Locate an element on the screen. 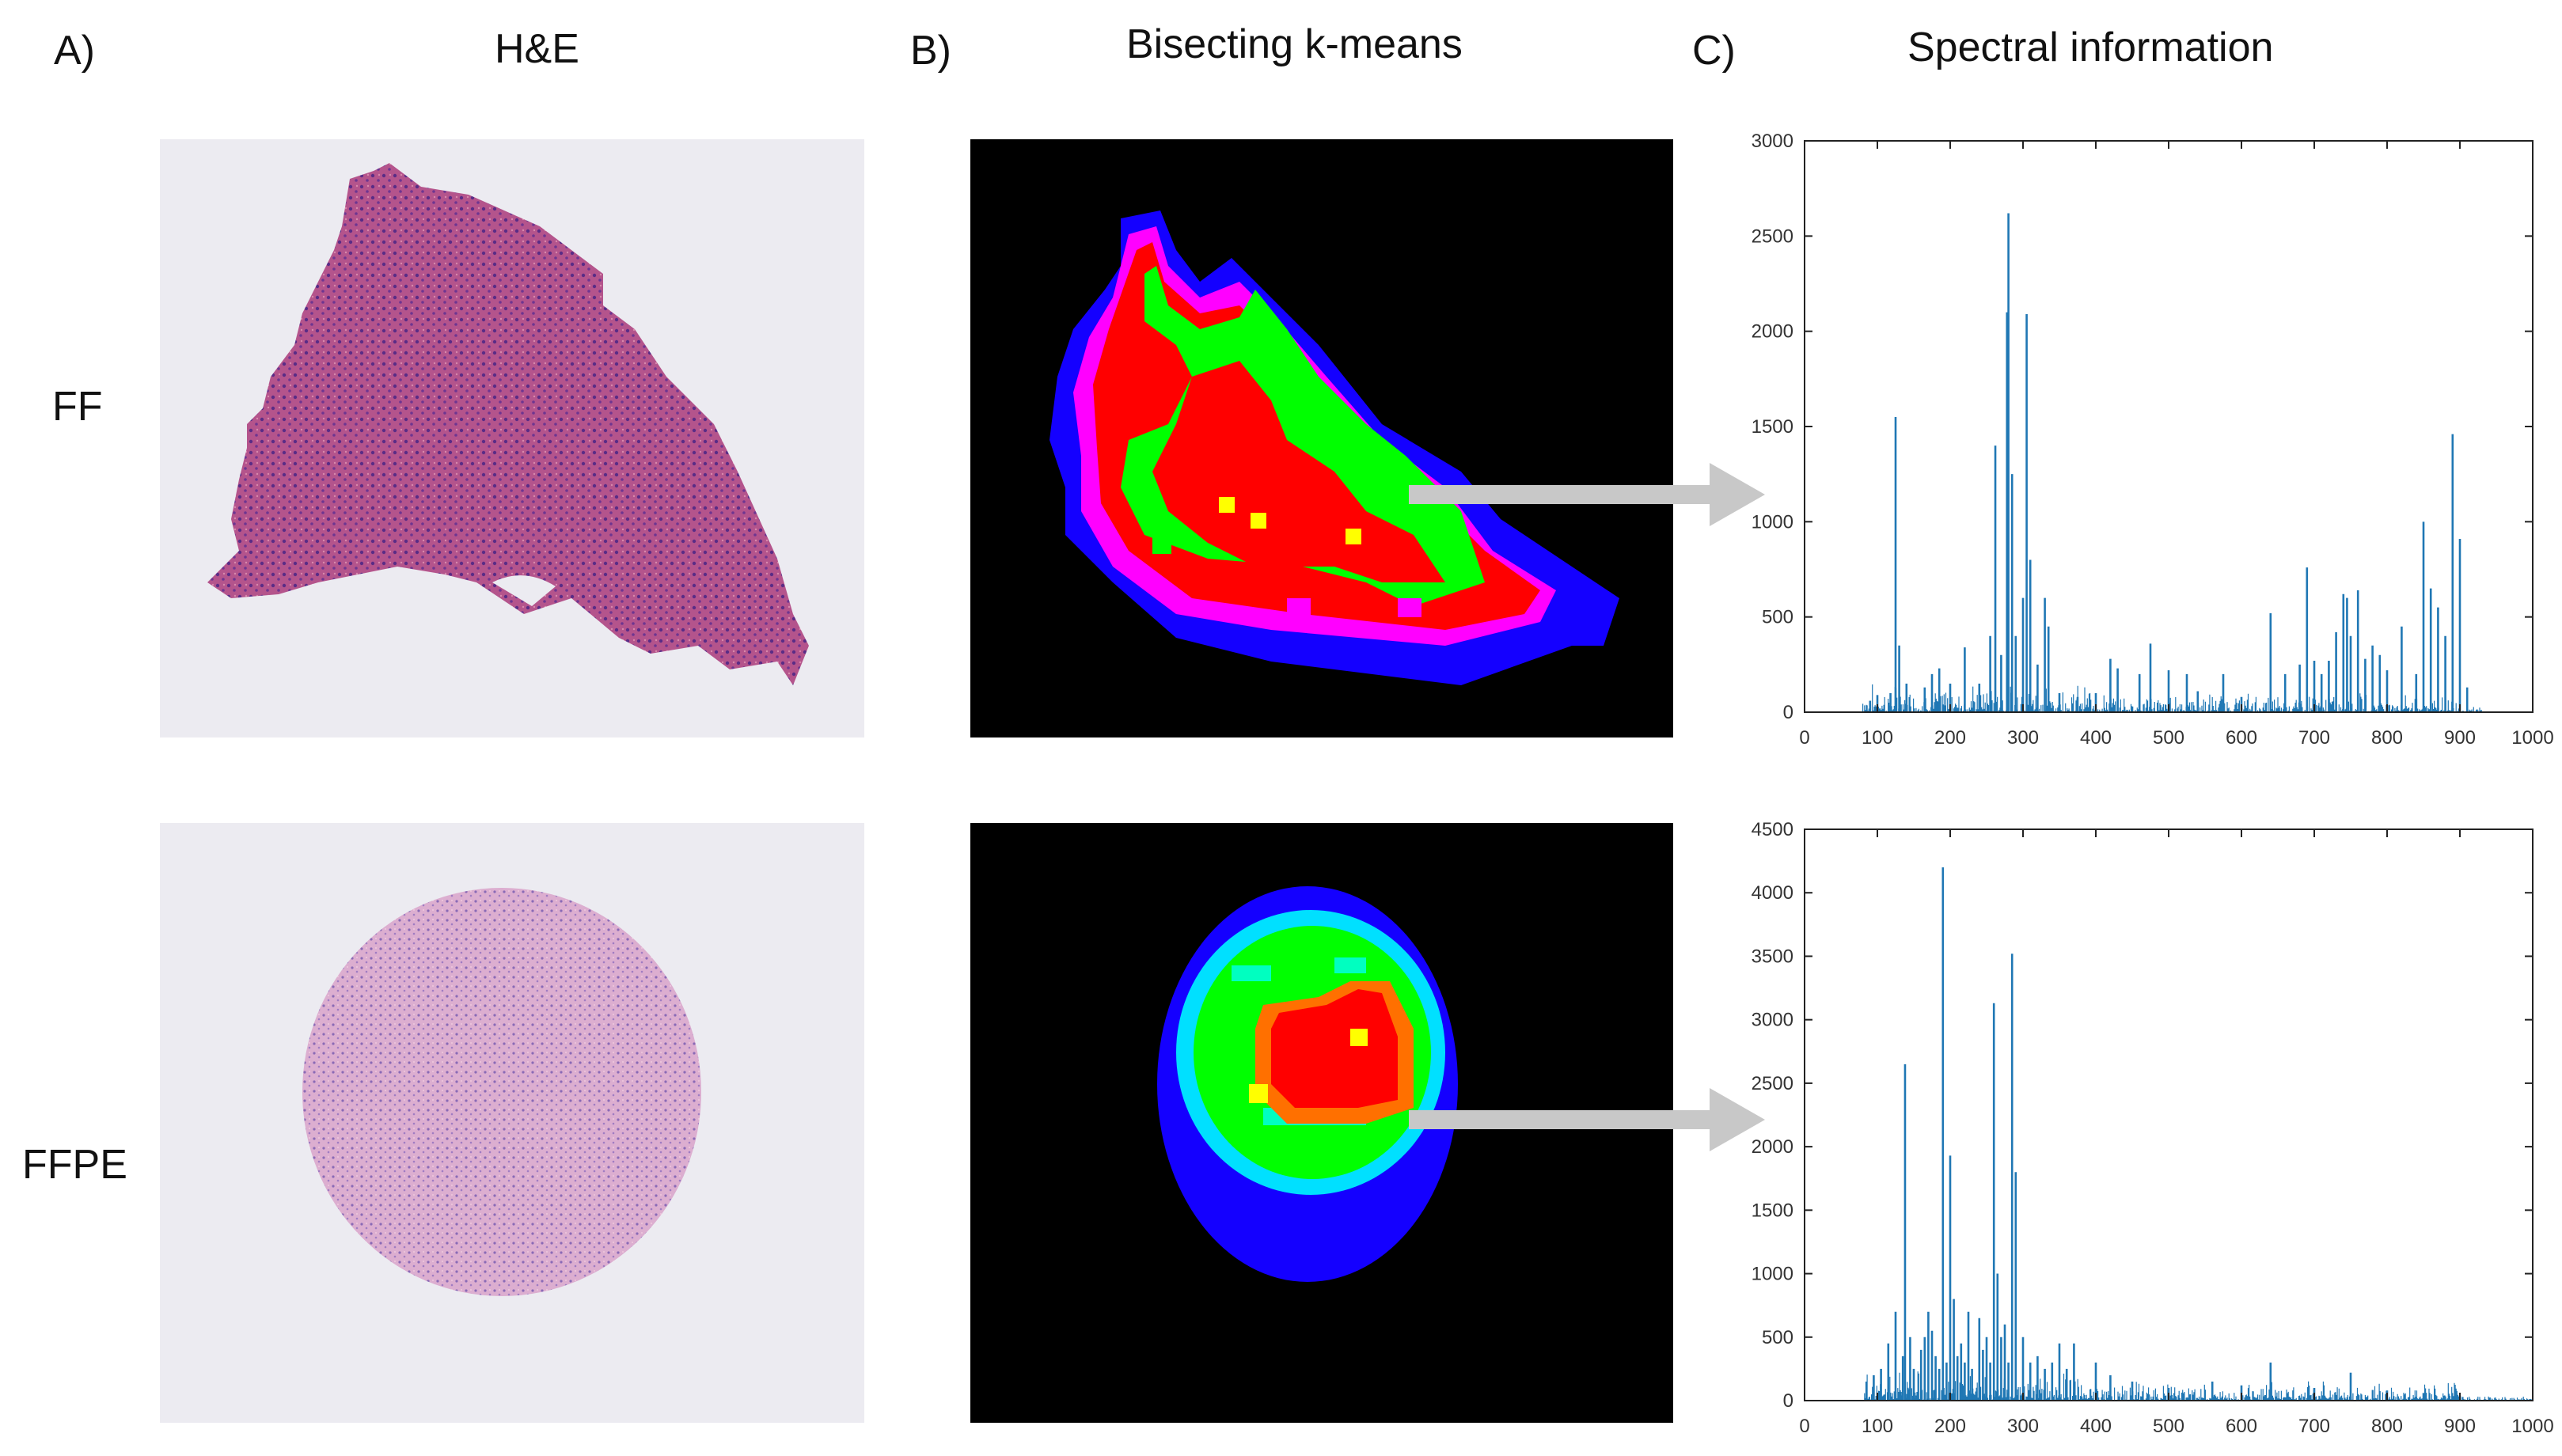 The width and height of the screenshot is (2562, 1456). kmeans-clusters-ff is located at coordinates (1334, 447).